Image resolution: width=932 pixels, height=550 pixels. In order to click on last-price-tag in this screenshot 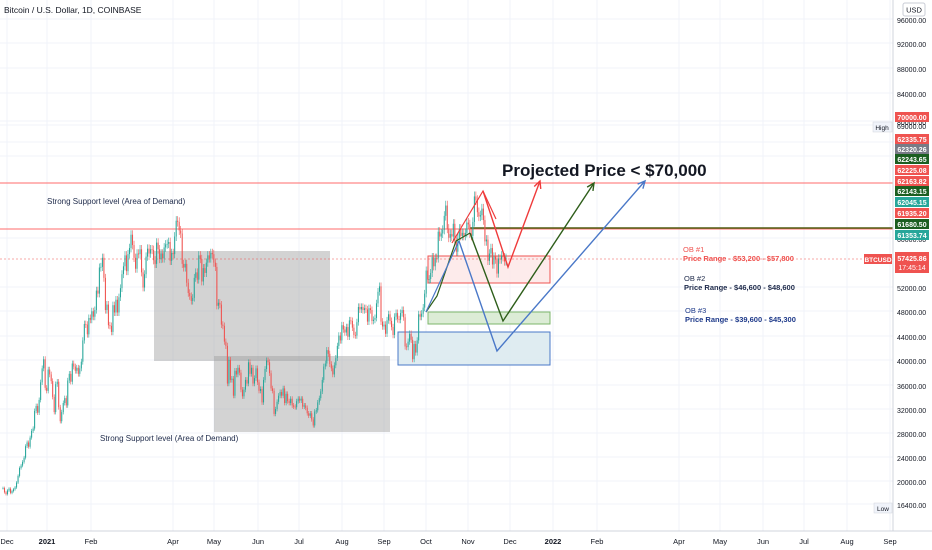, I will do `click(912, 262)`.